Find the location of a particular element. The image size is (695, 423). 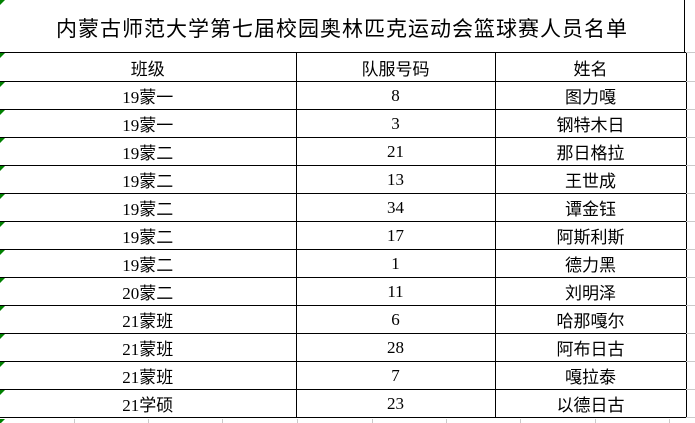

header-row: 班级 队服号码 姓名 is located at coordinates (343, 67).